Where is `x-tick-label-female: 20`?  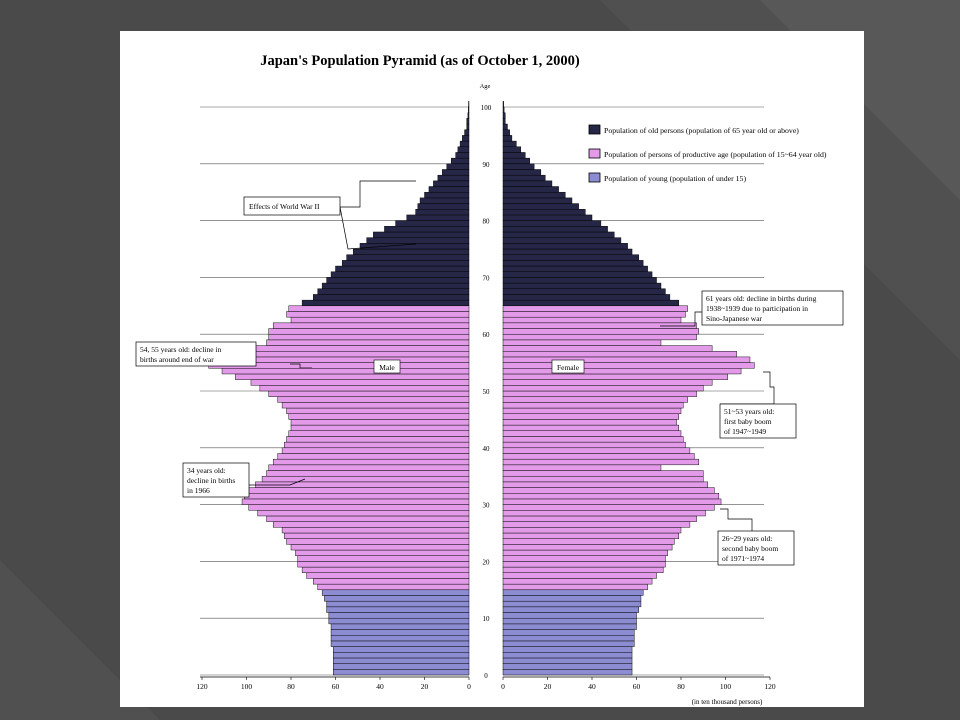 x-tick-label-female: 20 is located at coordinates (548, 686).